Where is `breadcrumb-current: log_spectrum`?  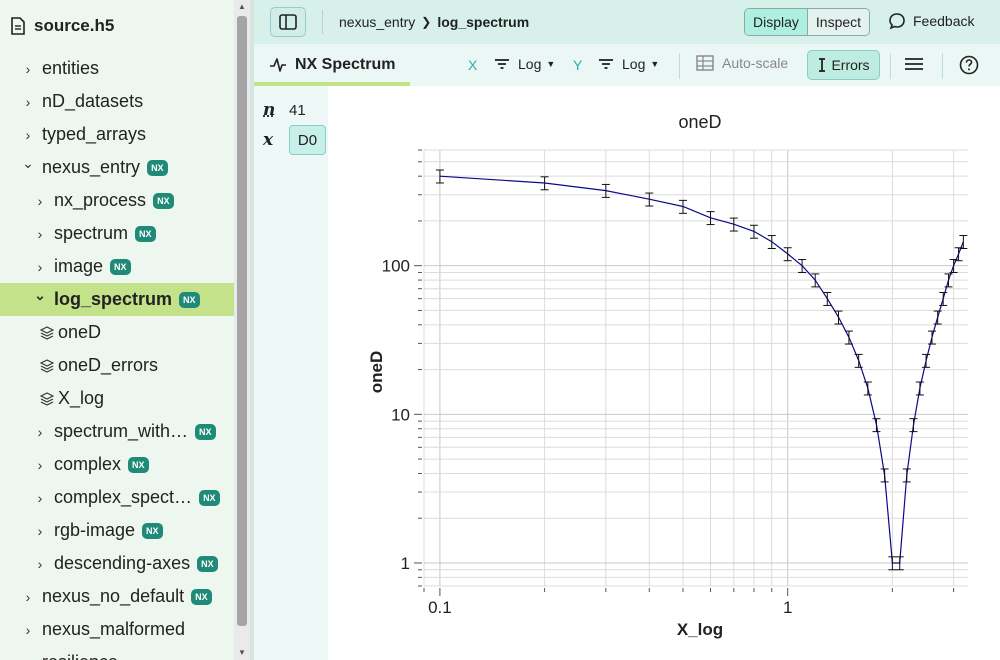
breadcrumb-current: log_spectrum is located at coordinates (483, 22).